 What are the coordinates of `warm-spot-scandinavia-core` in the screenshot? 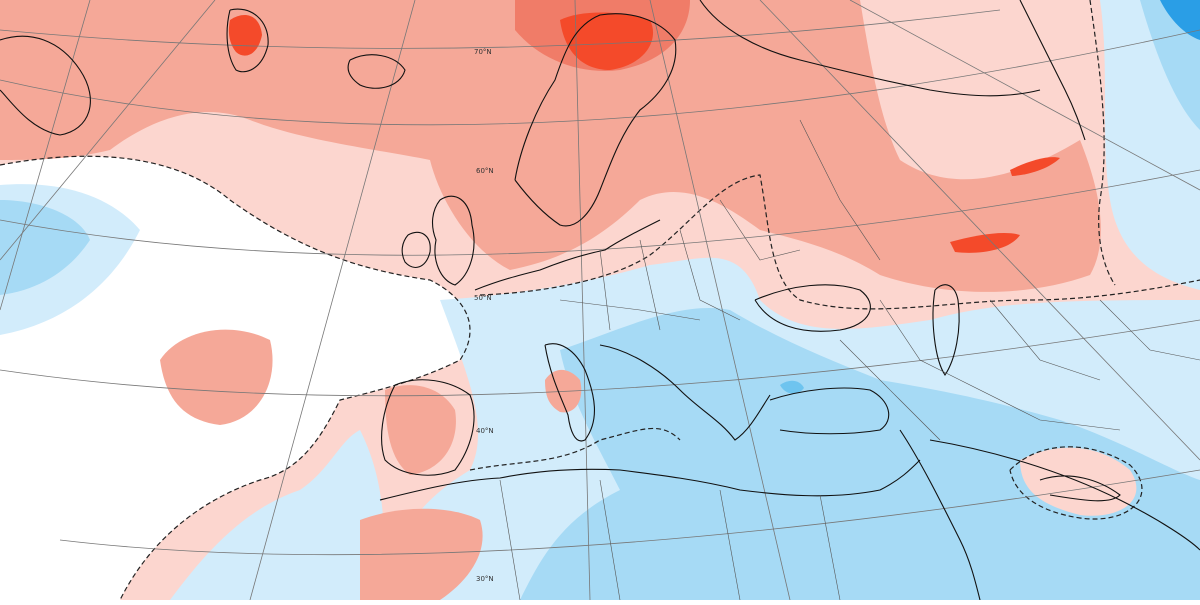 It's located at (607, 41).